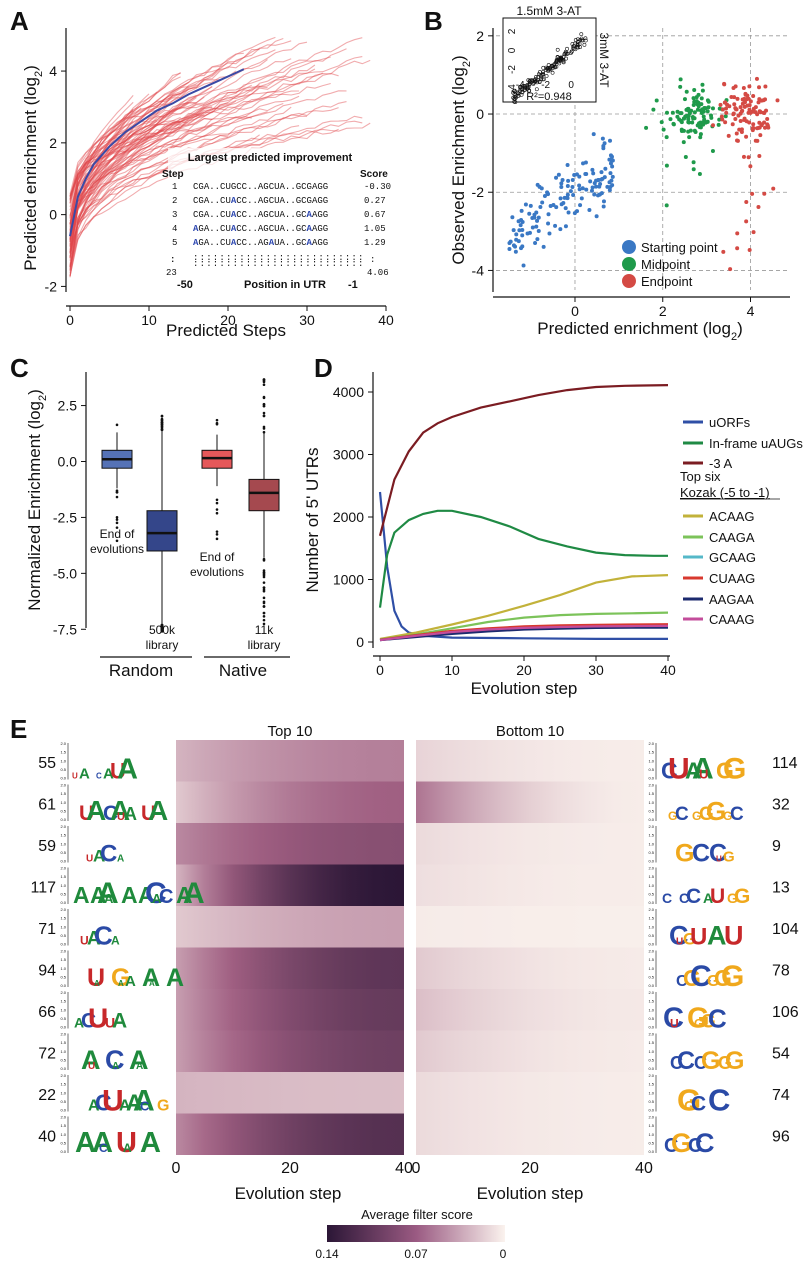  What do you see at coordinates (670, 264) in the screenshot?
I see `panel-b-legend: Starting point Midpoint Endpoint` at bounding box center [670, 264].